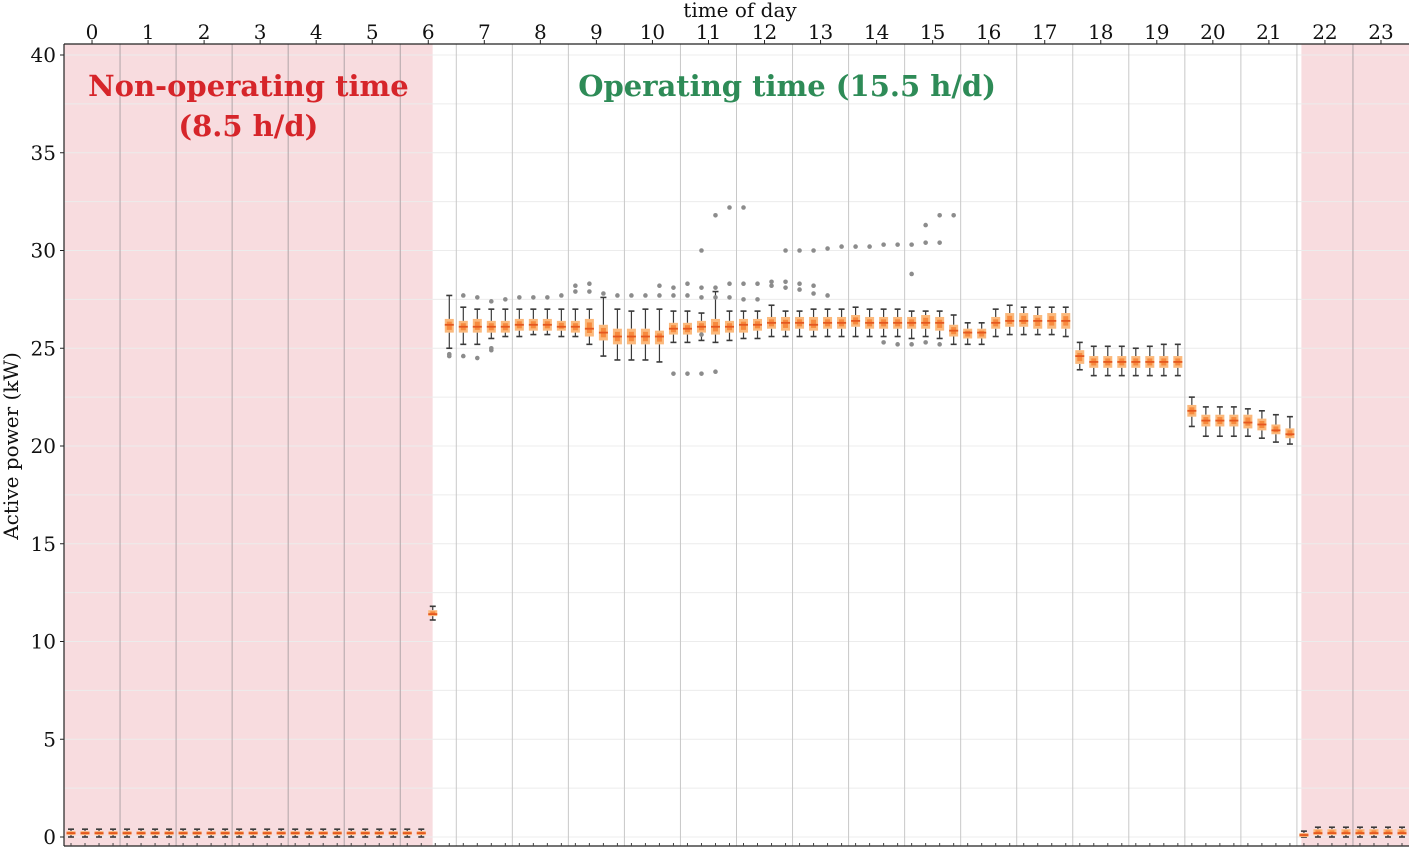  I want to click on x-tick-label: 2, so click(204, 32).